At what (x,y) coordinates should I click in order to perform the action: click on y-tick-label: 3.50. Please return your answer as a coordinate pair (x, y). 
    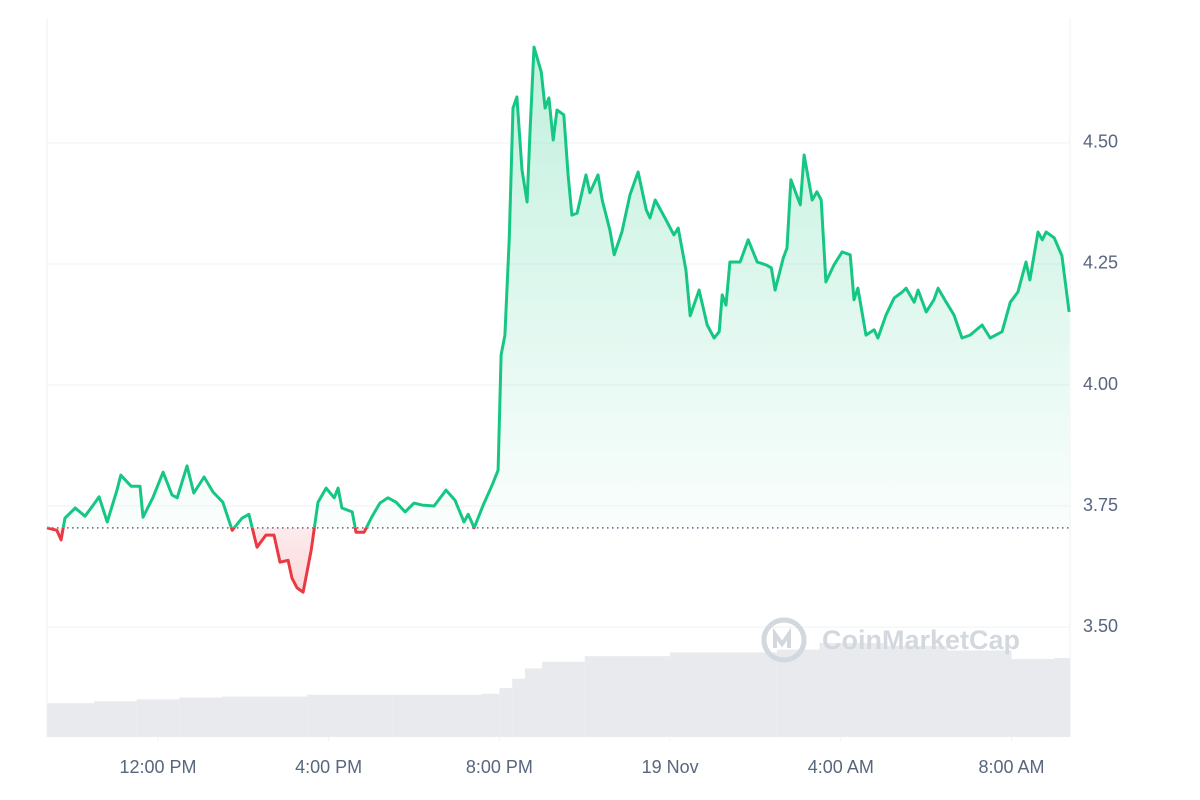
    Looking at the image, I should click on (1100, 626).